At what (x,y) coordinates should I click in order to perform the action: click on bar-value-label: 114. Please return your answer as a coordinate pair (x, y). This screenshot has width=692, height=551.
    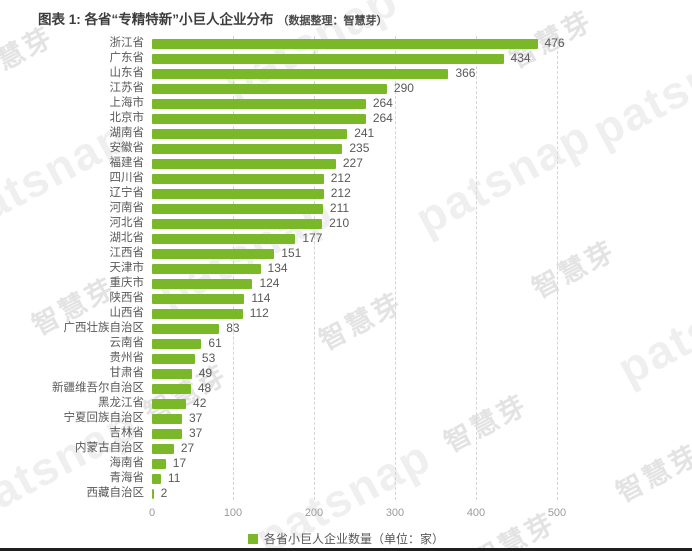
    Looking at the image, I should click on (261, 298).